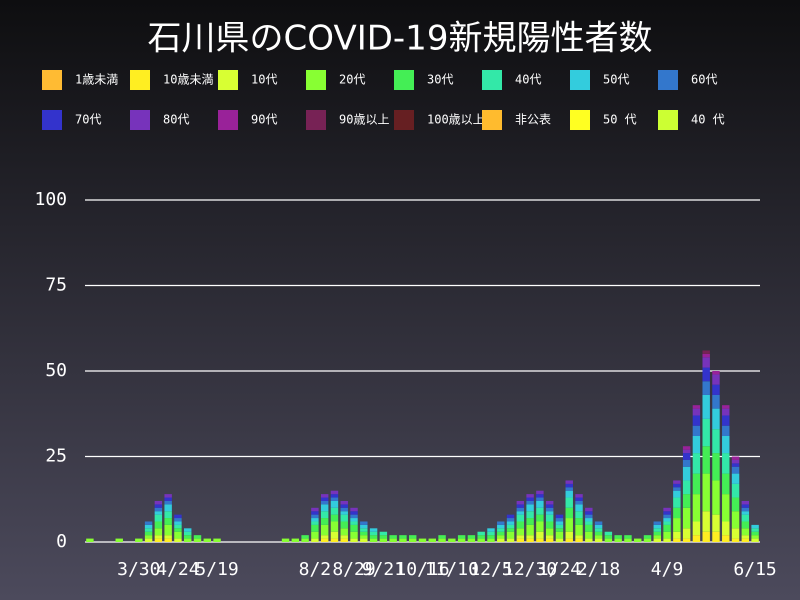  Describe the element at coordinates (667, 569) in the screenshot. I see `x-tick-label: 4/9` at that location.